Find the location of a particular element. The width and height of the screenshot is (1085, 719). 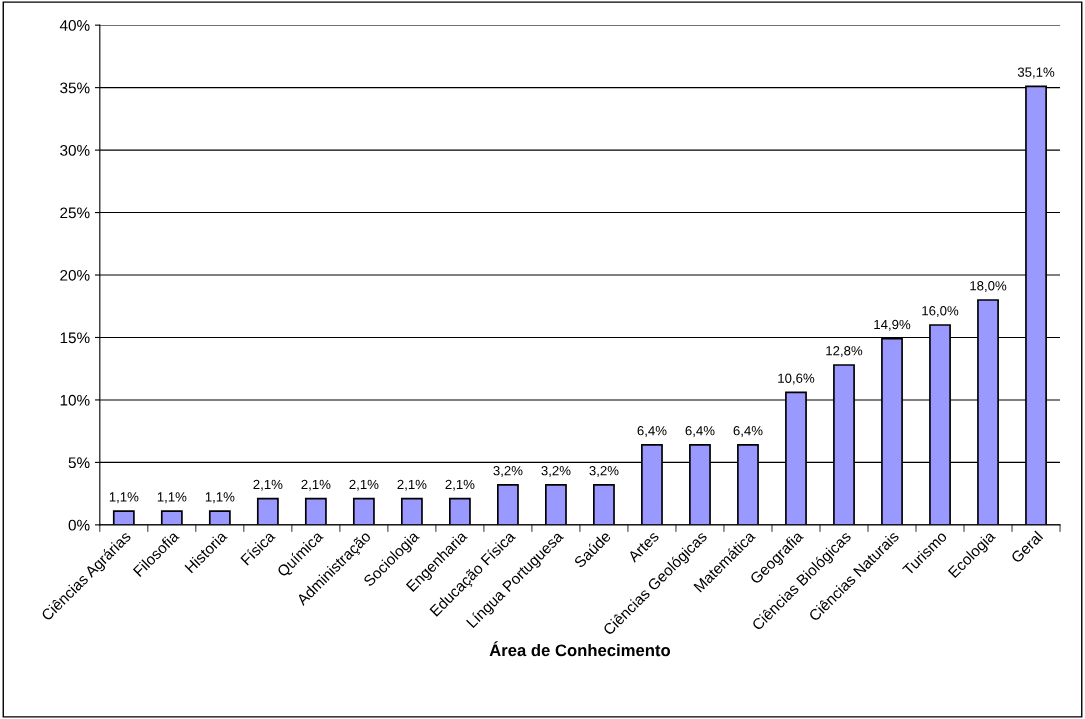

data-label: 35,1% is located at coordinates (1036, 73).